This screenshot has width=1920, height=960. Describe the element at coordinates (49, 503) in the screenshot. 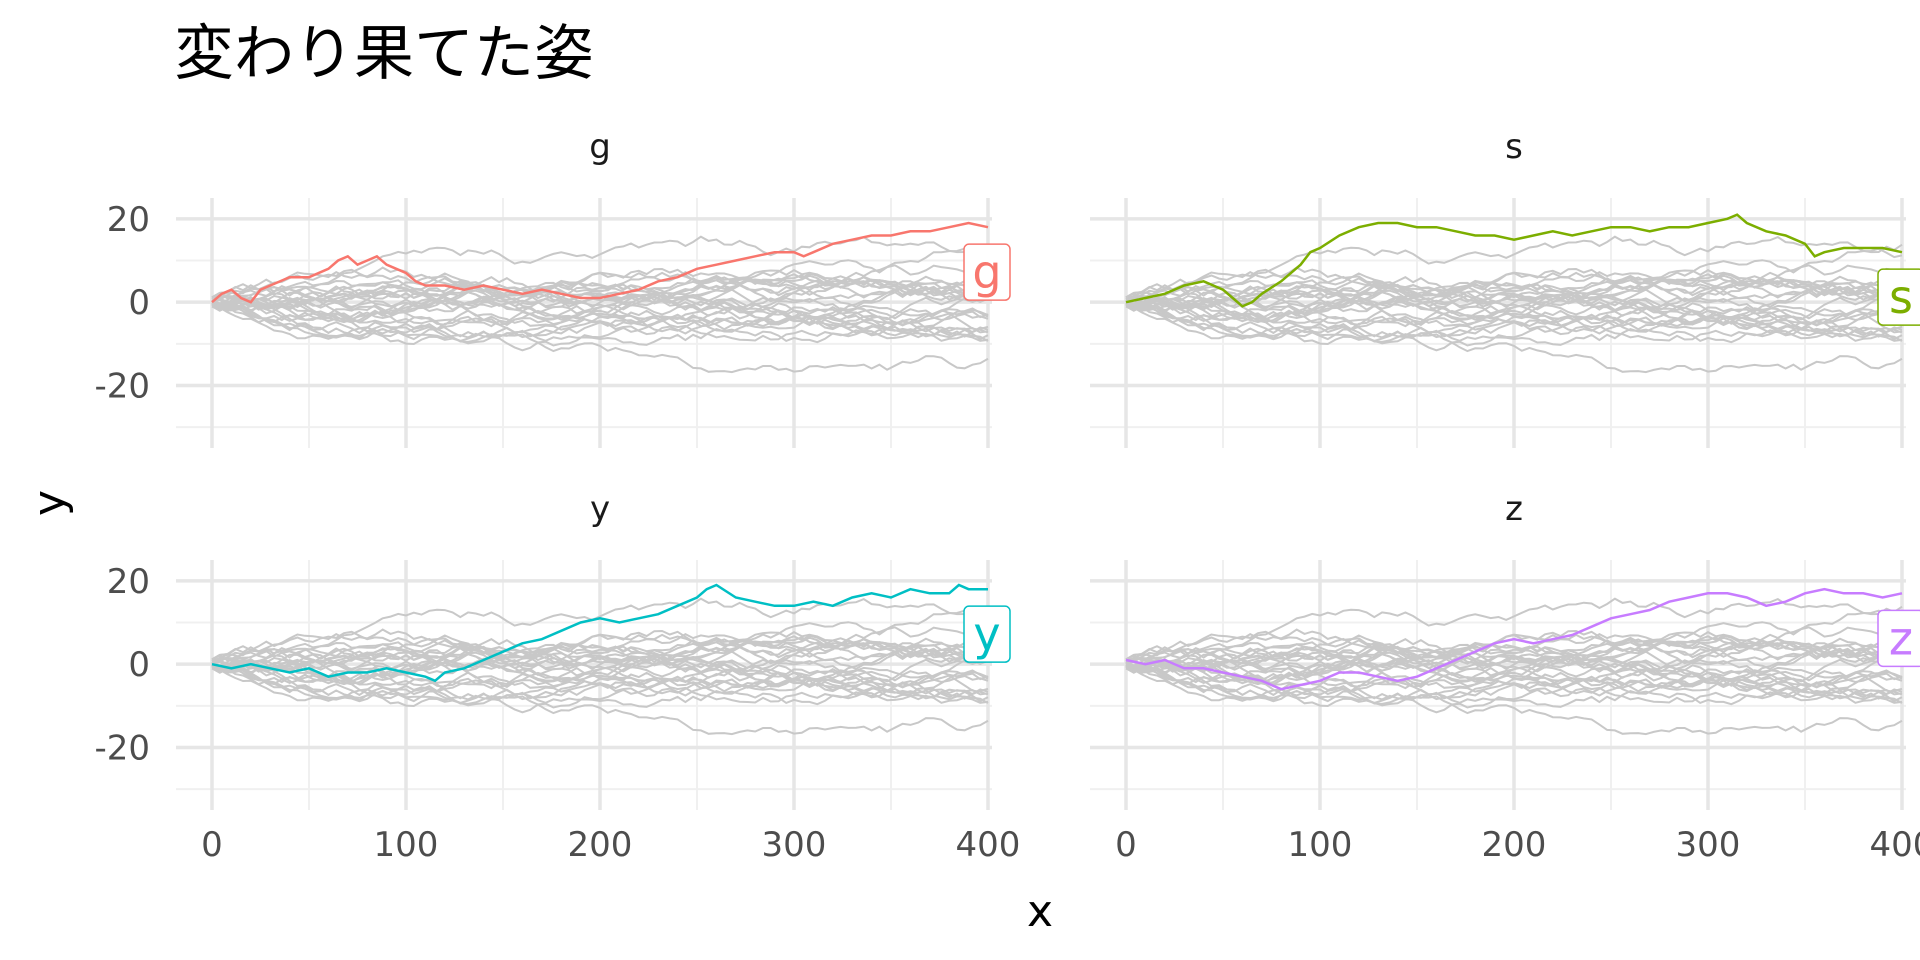

I see `y-axis-title: y` at that location.